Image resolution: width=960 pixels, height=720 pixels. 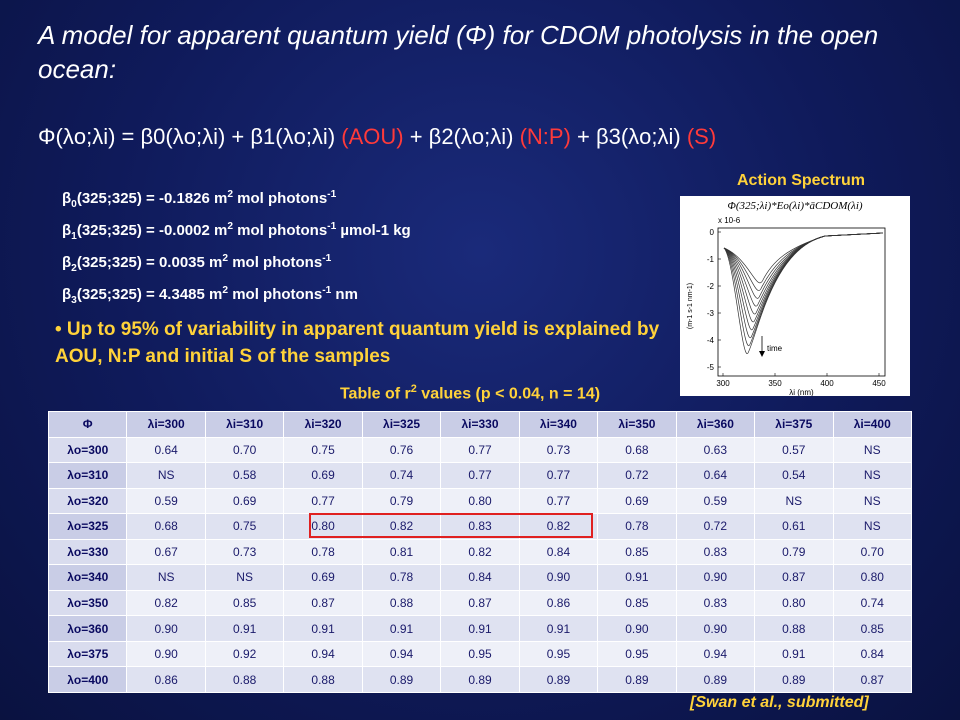 What do you see at coordinates (87, 475) in the screenshot?
I see `row-header: λo=310` at bounding box center [87, 475].